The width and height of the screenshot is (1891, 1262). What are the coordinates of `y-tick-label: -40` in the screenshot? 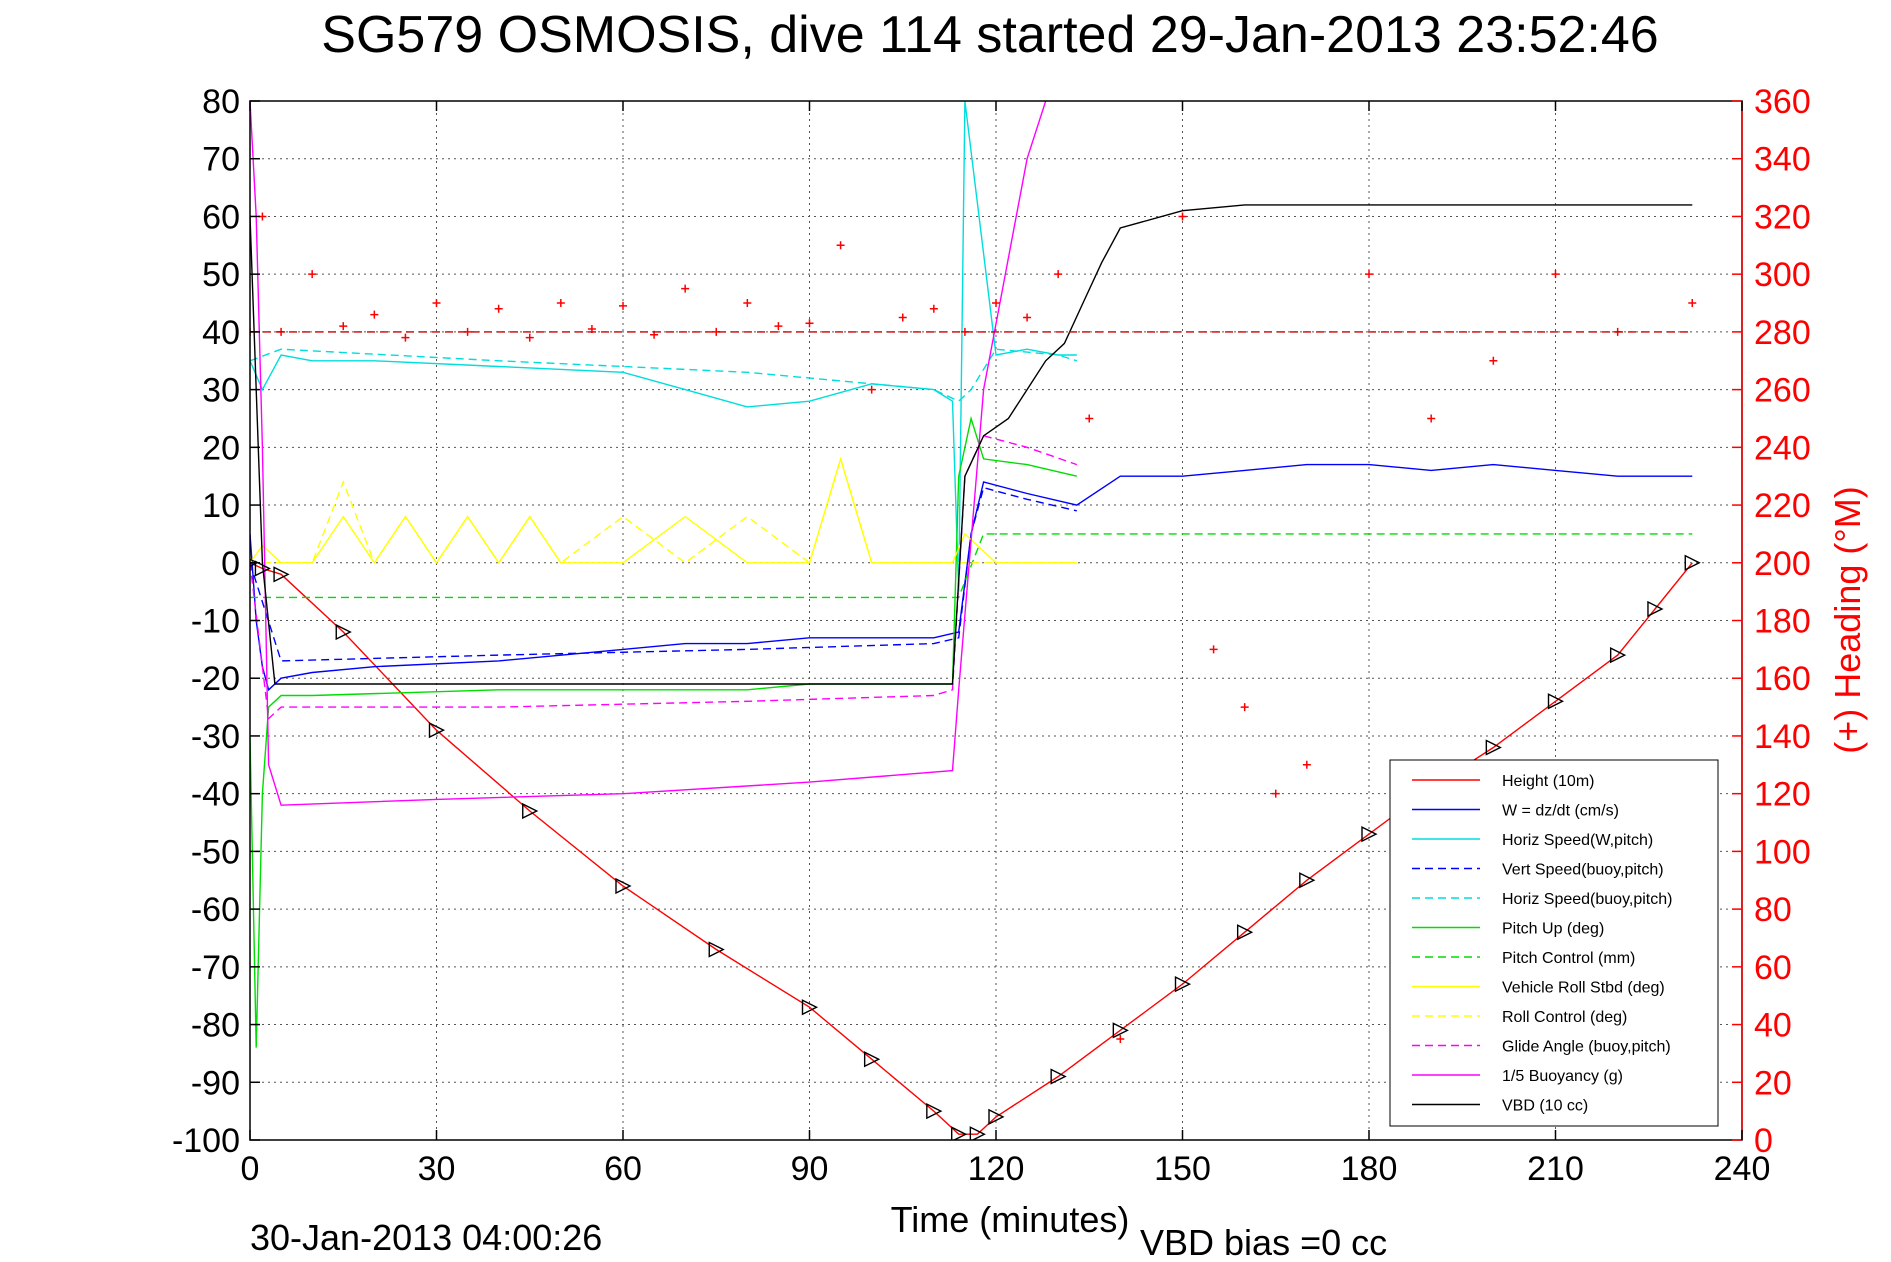 It's located at (215, 795).